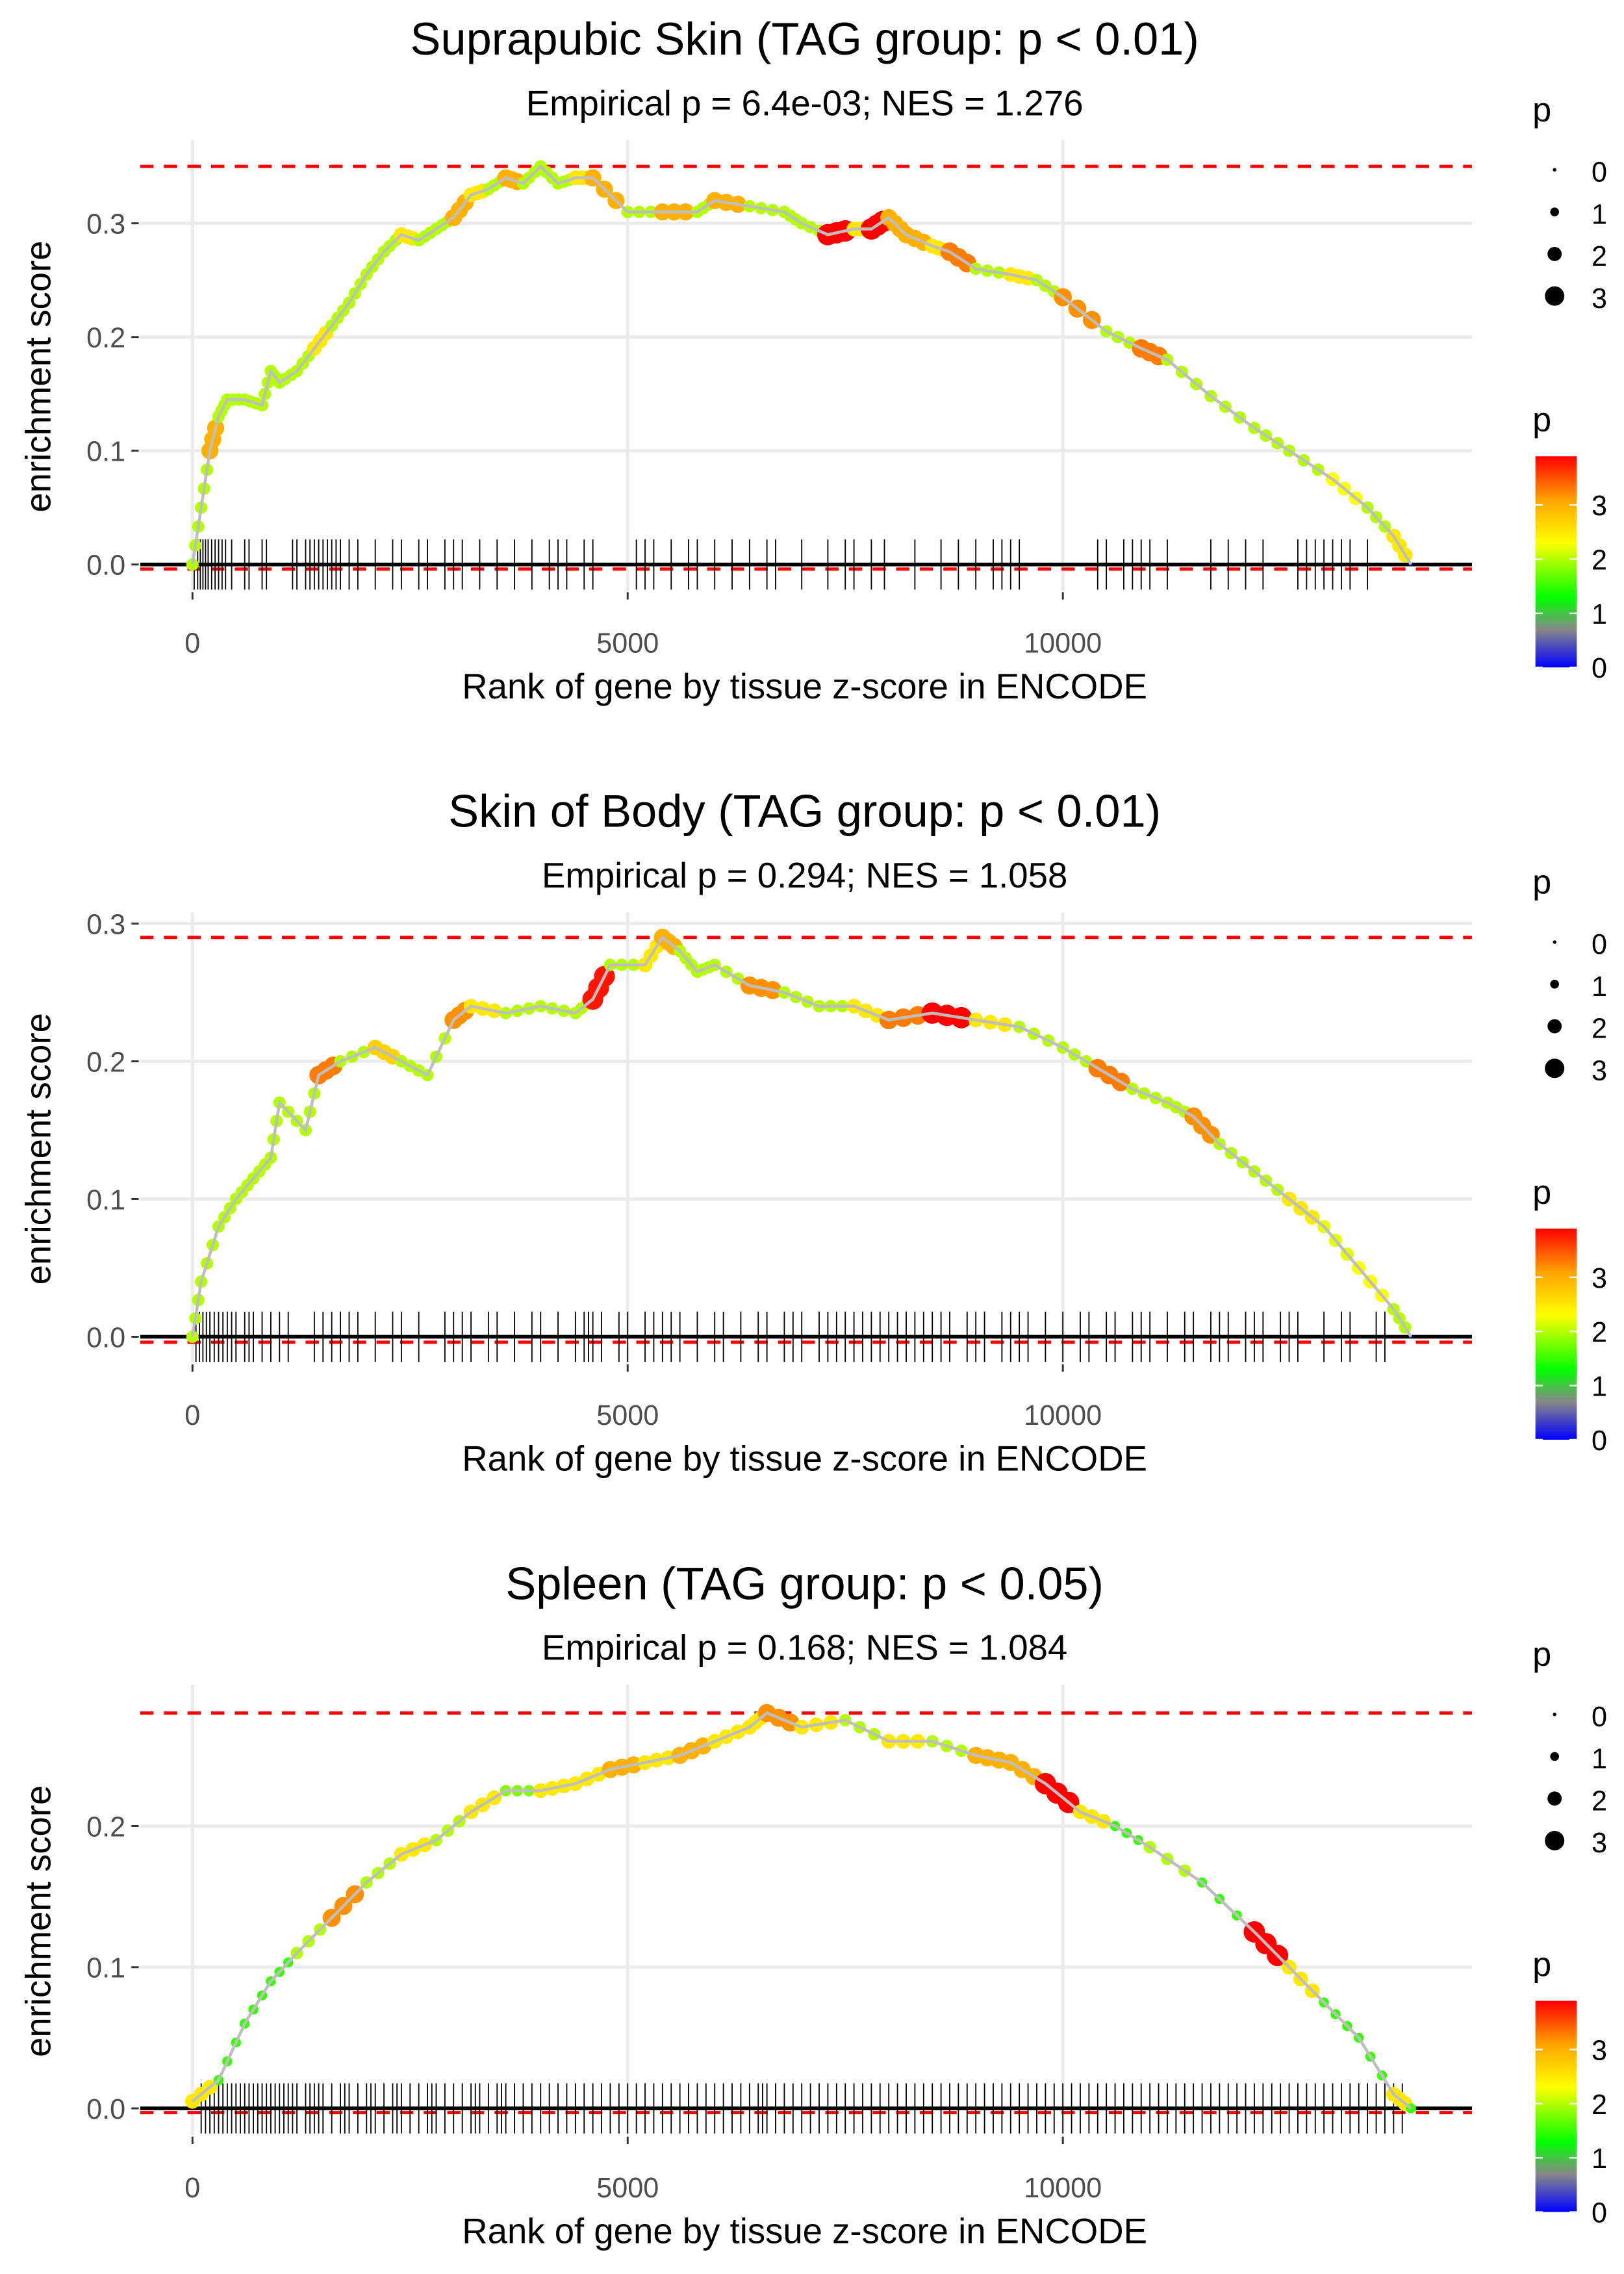 Image resolution: width=1624 pixels, height=2274 pixels. What do you see at coordinates (804, 1583) in the screenshot?
I see `chart-title: Spleen (TAG group: p < 0.05)` at bounding box center [804, 1583].